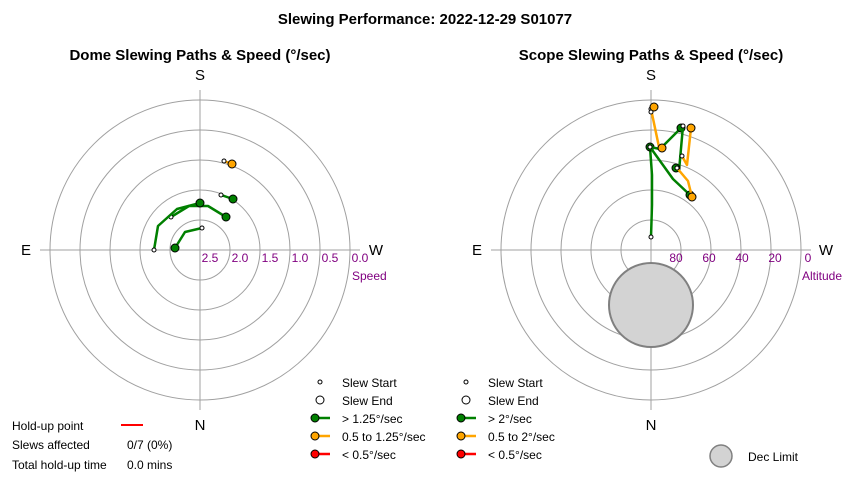  What do you see at coordinates (300, 258) in the screenshot?
I see `dome-tick-label: 1.0` at bounding box center [300, 258].